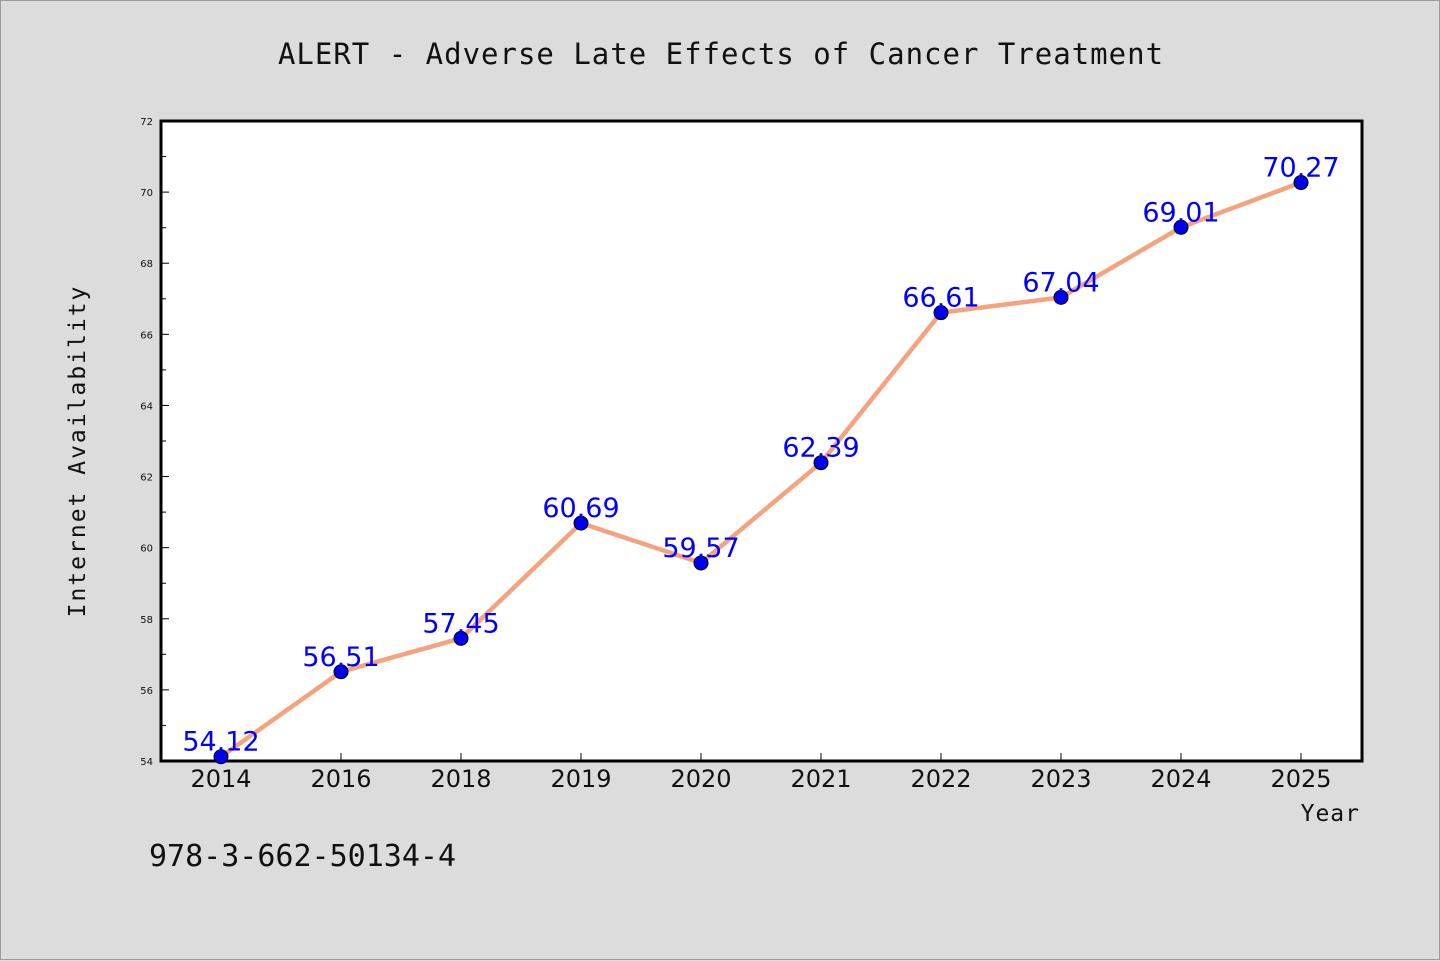 The height and width of the screenshot is (961, 1440). I want to click on data-label: 67.04, so click(1060, 282).